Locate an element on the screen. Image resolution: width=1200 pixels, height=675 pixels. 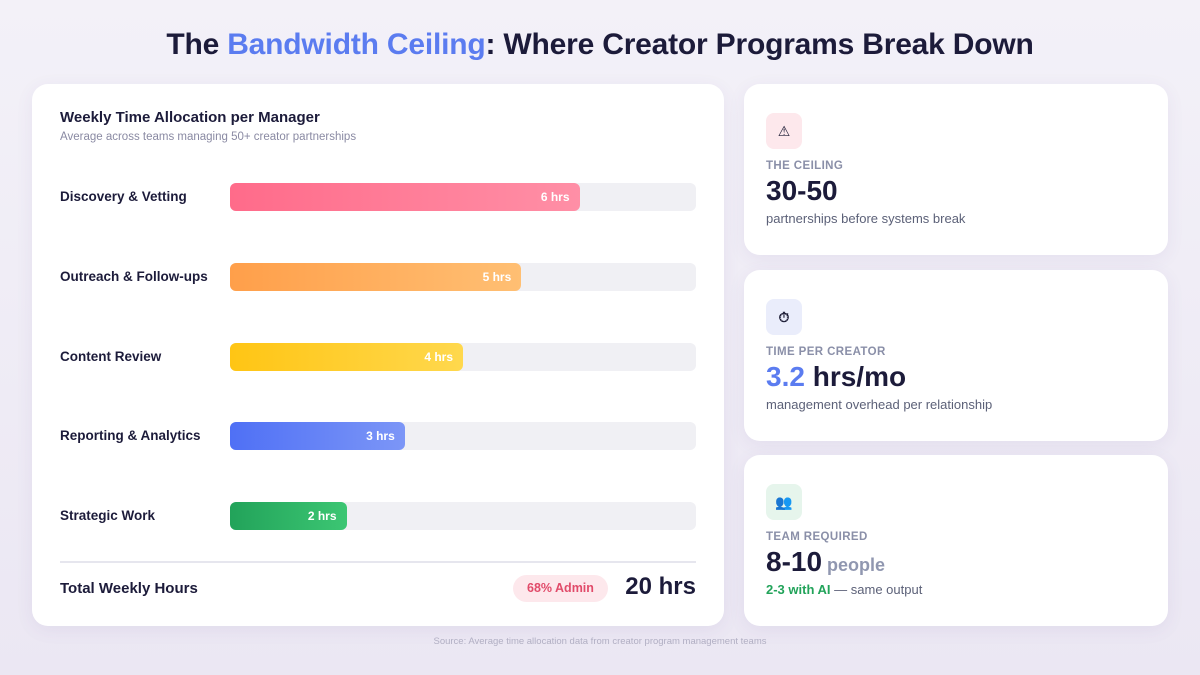
bar-track: 3 hrs is located at coordinates (463, 436).